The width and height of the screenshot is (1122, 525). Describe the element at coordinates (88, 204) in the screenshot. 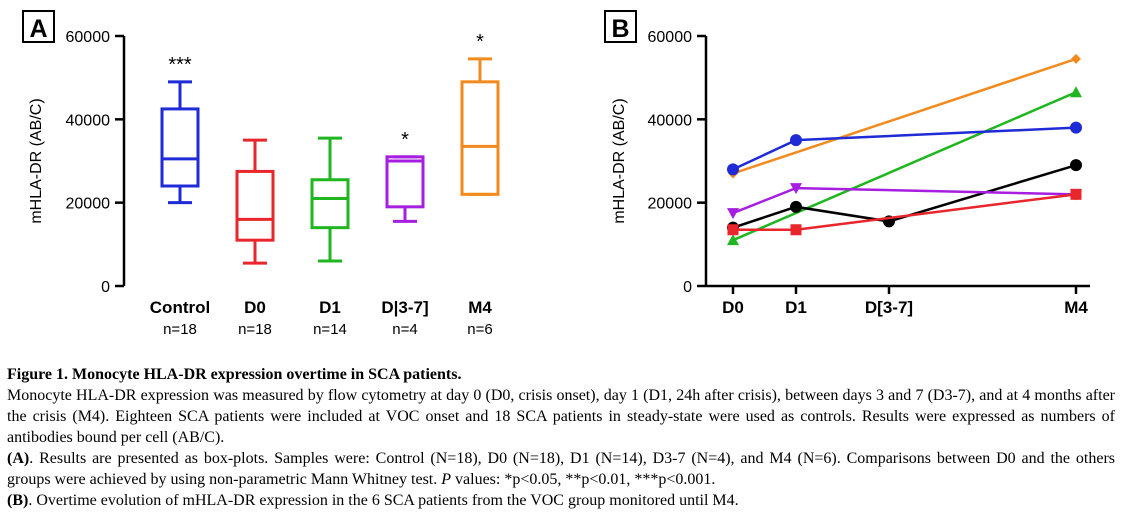

I see `panel-a-y-tick-label: 20000` at that location.